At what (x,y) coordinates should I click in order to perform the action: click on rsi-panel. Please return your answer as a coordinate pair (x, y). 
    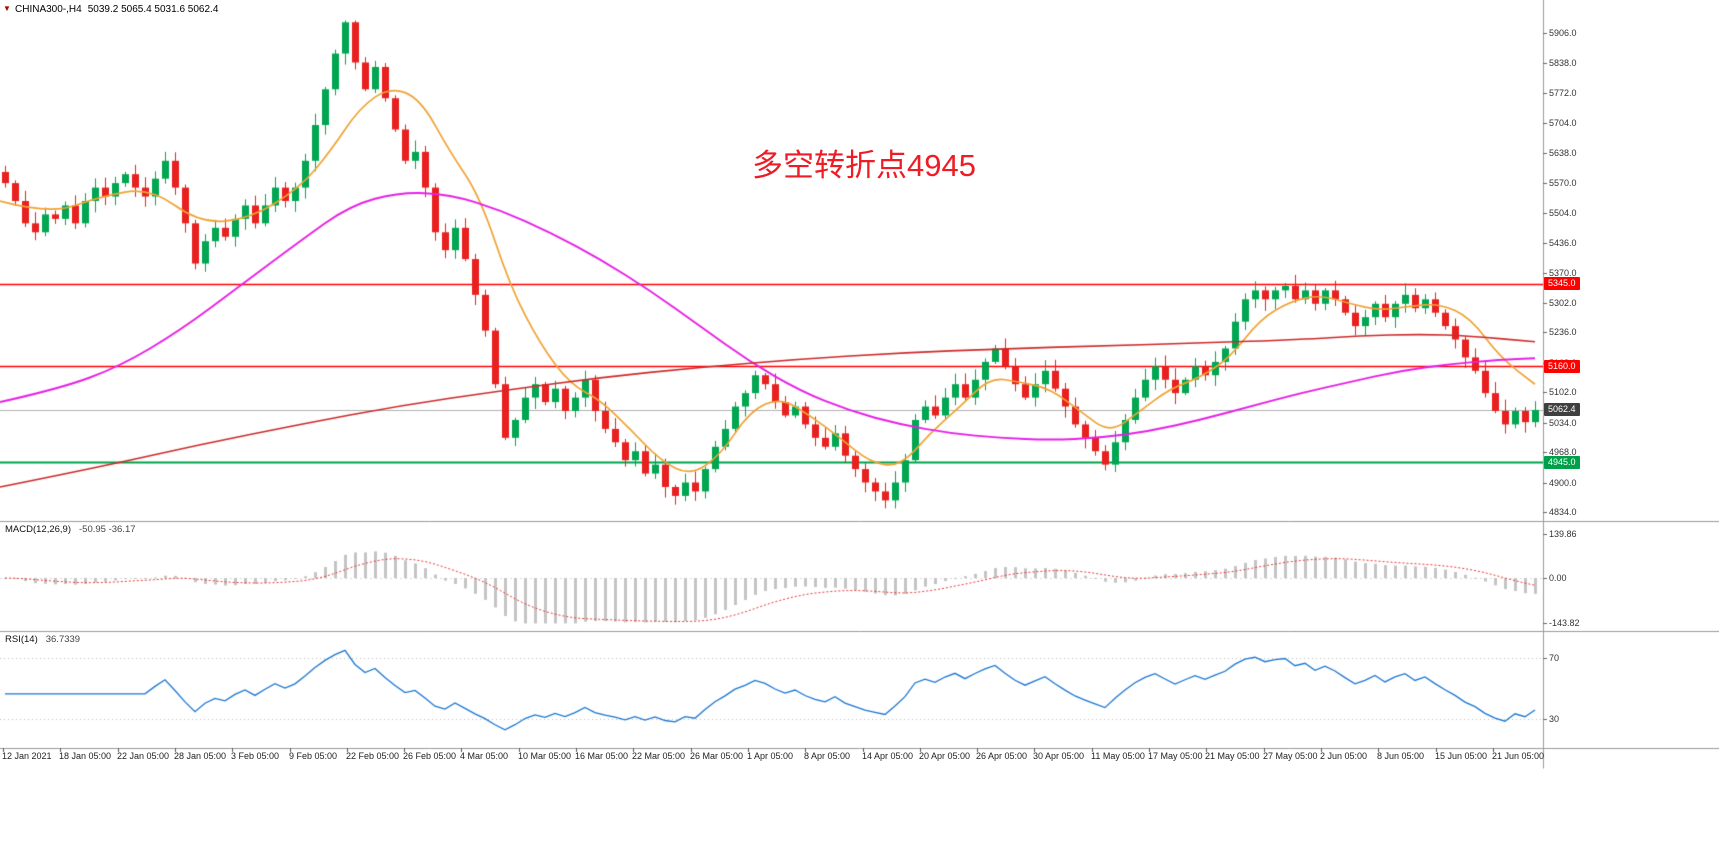
    Looking at the image, I should click on (771, 690).